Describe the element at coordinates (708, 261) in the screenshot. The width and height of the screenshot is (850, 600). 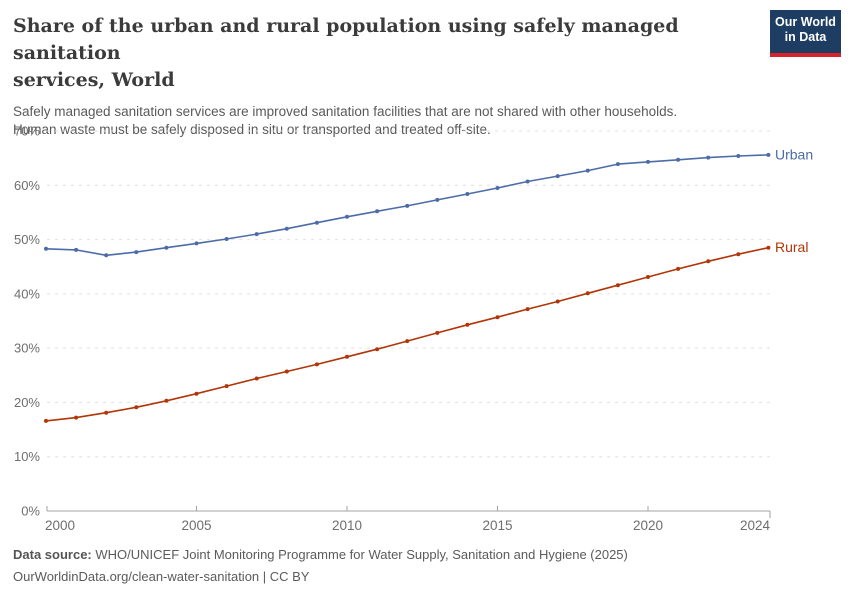
I see `rural-point-2022` at that location.